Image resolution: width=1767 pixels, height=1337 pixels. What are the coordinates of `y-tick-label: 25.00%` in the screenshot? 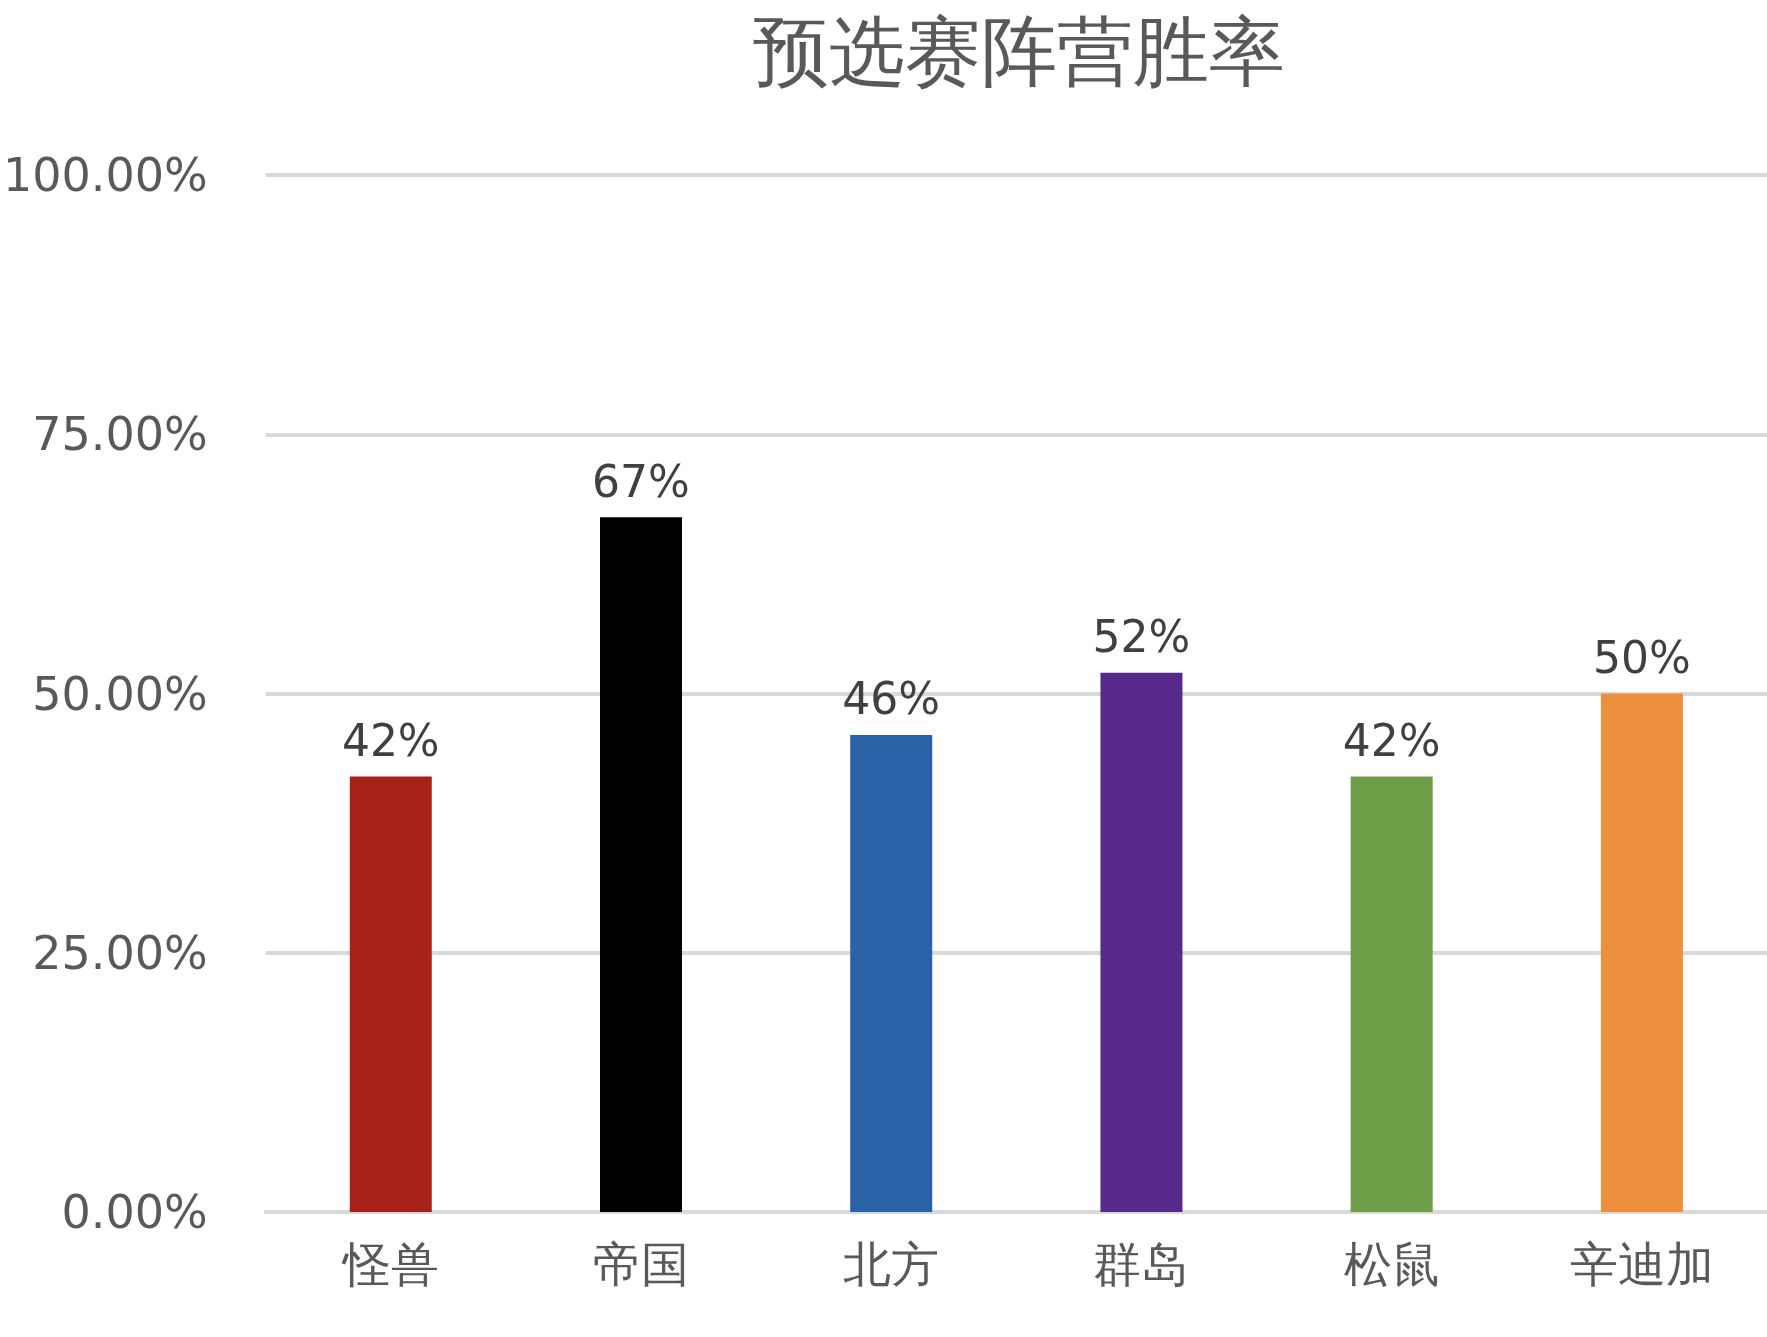 It's located at (120, 952).